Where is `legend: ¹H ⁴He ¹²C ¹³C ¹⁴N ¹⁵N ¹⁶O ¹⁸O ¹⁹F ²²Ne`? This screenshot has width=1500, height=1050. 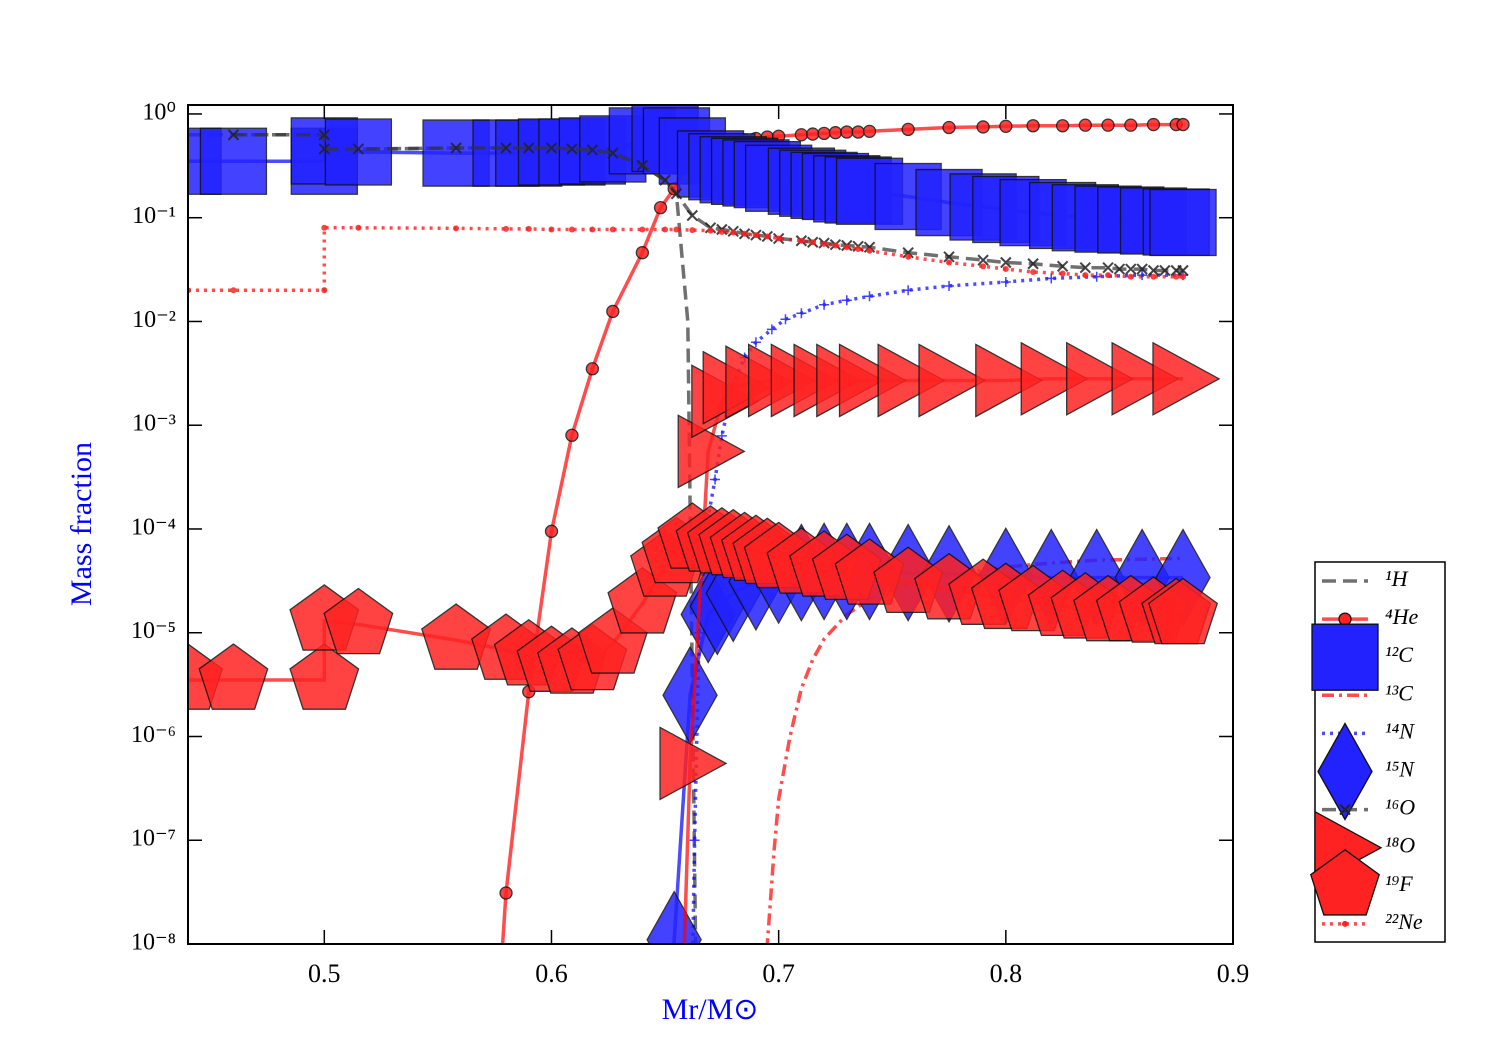
legend: ¹H ⁴He ¹²C ¹³C ¹⁴N ¹⁵N ¹⁶O ¹⁸O ¹⁹F ²²Ne is located at coordinates (1366, 750).